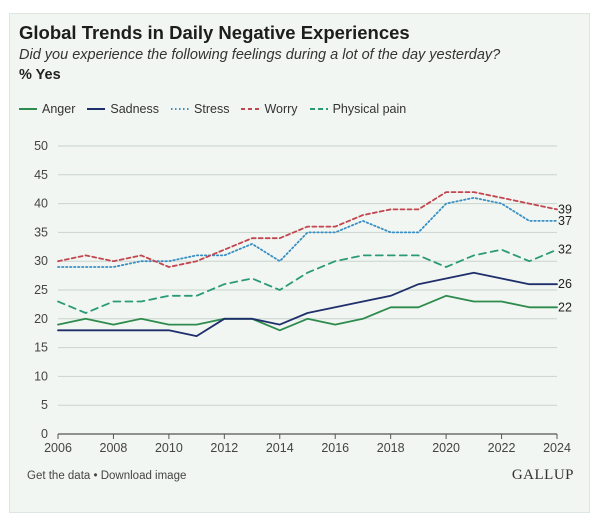 The height and width of the screenshot is (526, 600). What do you see at coordinates (135, 109) in the screenshot?
I see `legend-label: Sadness` at bounding box center [135, 109].